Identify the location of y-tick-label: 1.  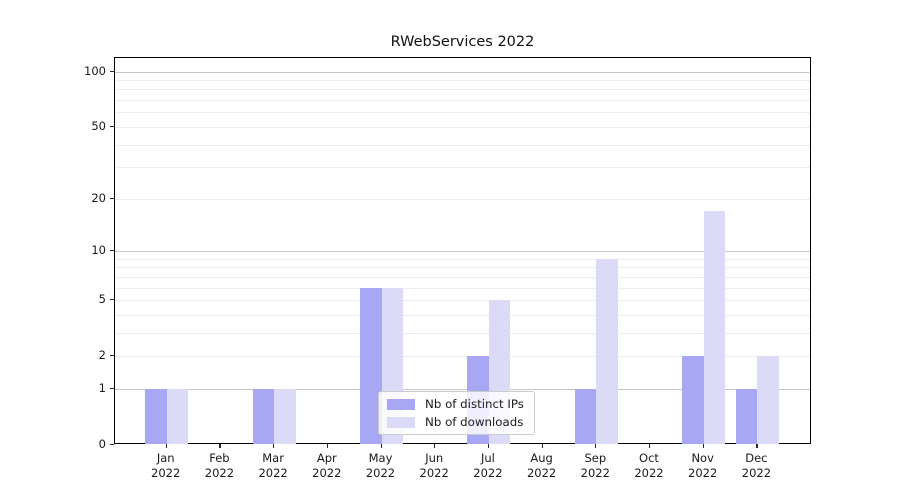
(102, 387).